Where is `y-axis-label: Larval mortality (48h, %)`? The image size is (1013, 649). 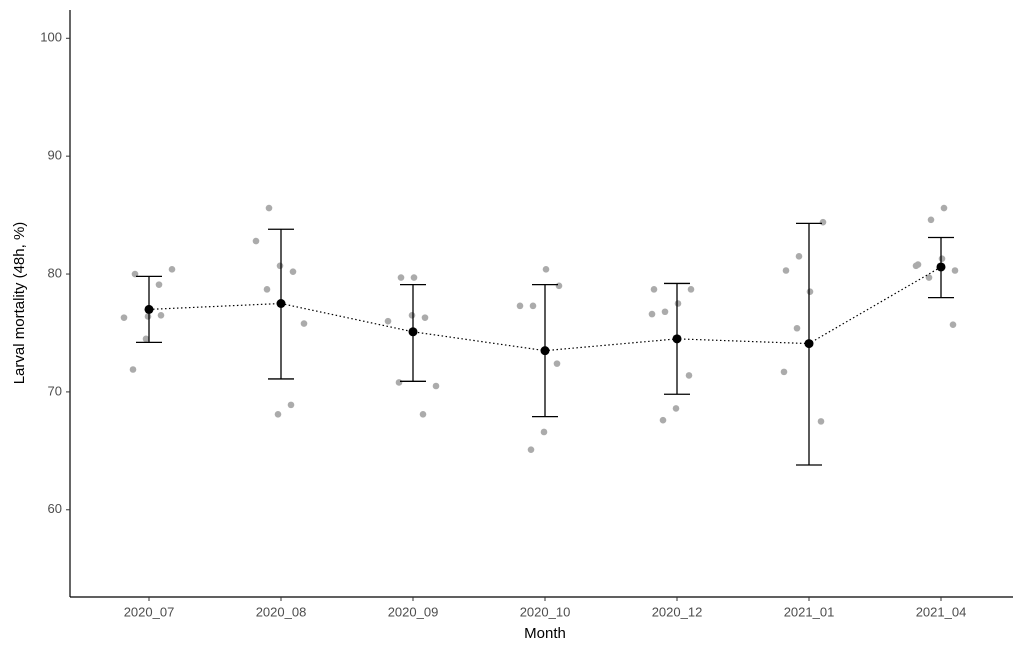 y-axis-label: Larval mortality (48h, %) is located at coordinates (19, 303).